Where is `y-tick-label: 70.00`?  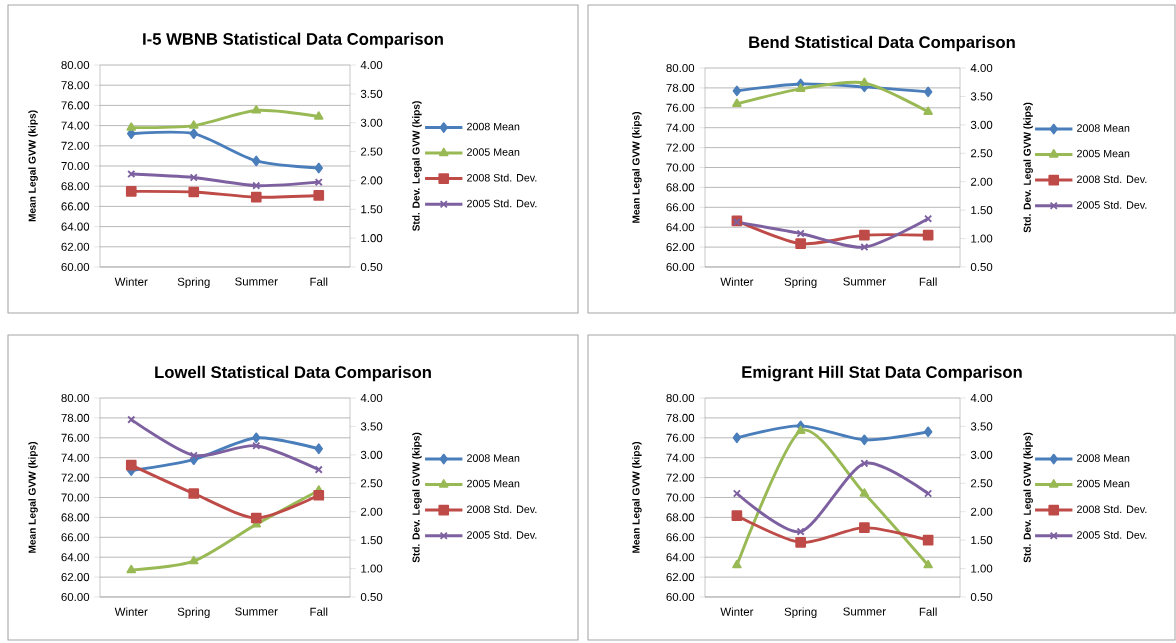 y-tick-label: 70.00 is located at coordinates (680, 167).